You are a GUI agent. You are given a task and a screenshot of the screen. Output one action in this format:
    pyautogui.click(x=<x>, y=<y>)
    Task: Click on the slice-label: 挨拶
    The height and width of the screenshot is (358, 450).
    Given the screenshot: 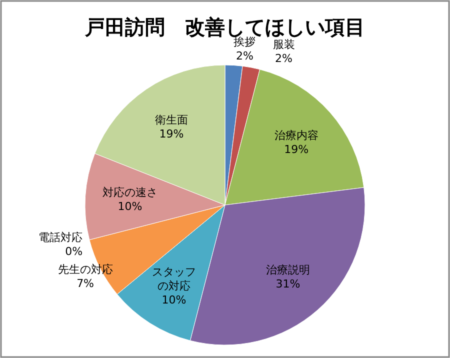 What is the action you would take?
    pyautogui.click(x=245, y=42)
    